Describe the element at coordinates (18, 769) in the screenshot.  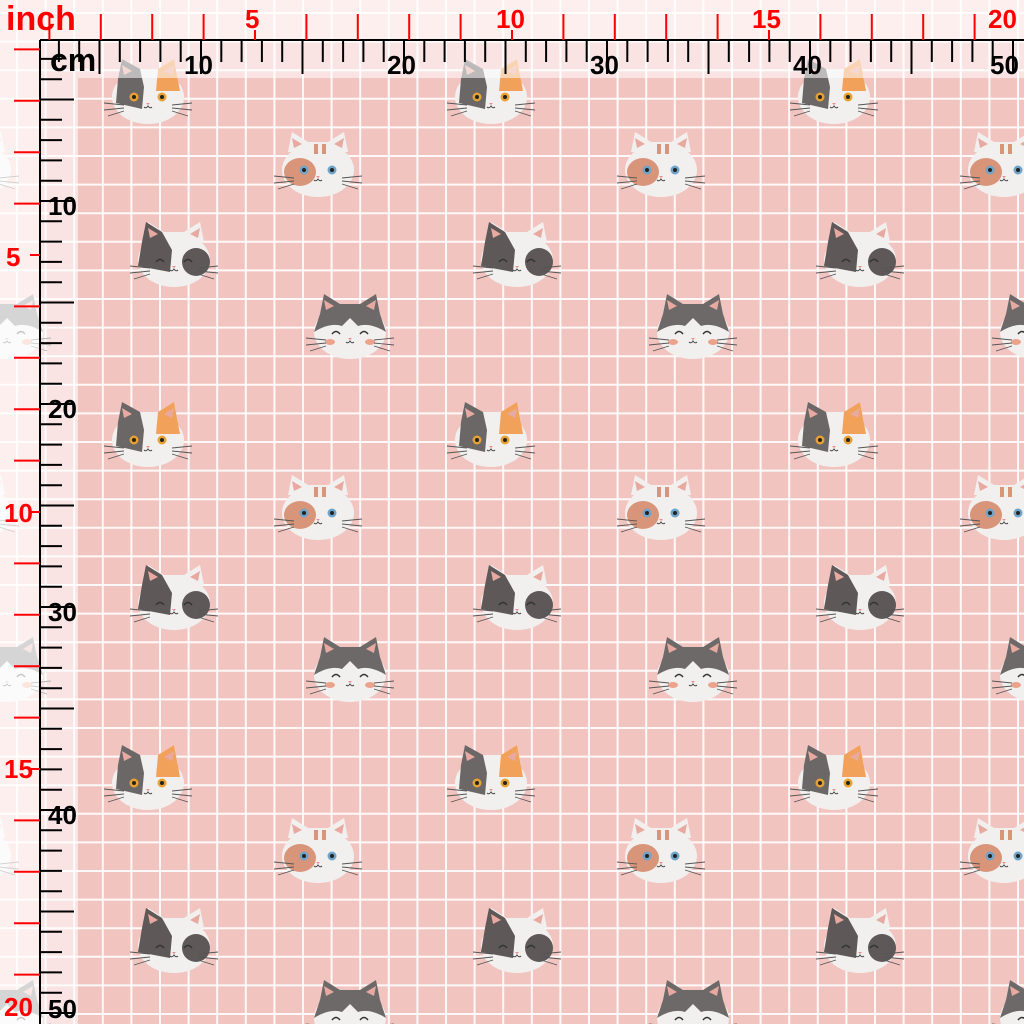
I see `left-inch-label: 15` at that location.